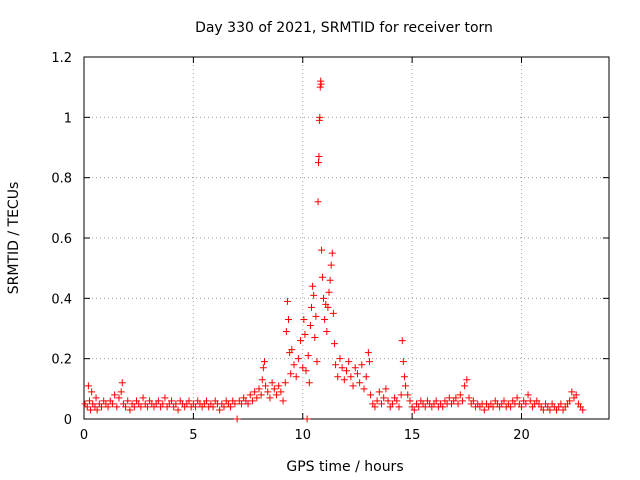  I want to click on x-tick-label: 20, so click(521, 435).